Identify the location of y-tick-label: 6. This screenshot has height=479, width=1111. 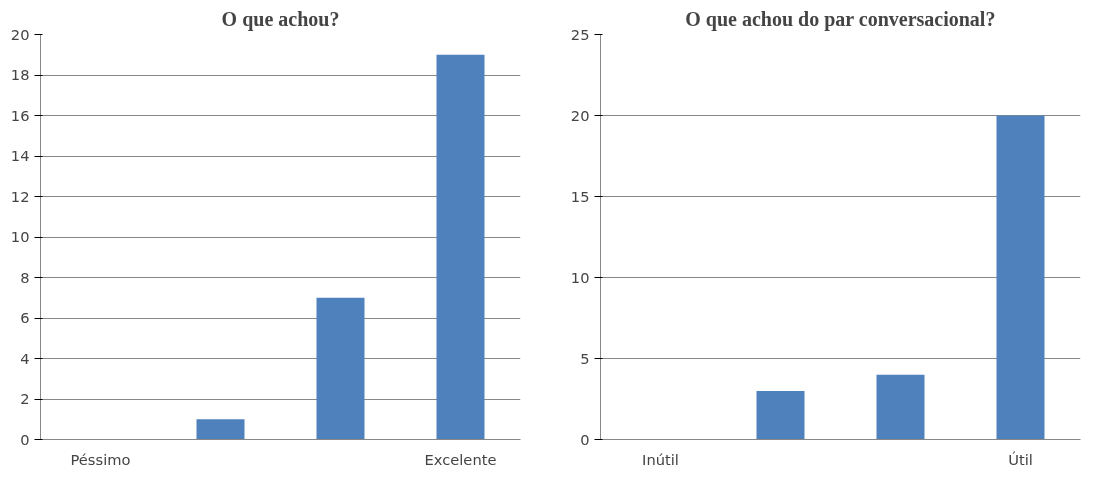
(25, 317).